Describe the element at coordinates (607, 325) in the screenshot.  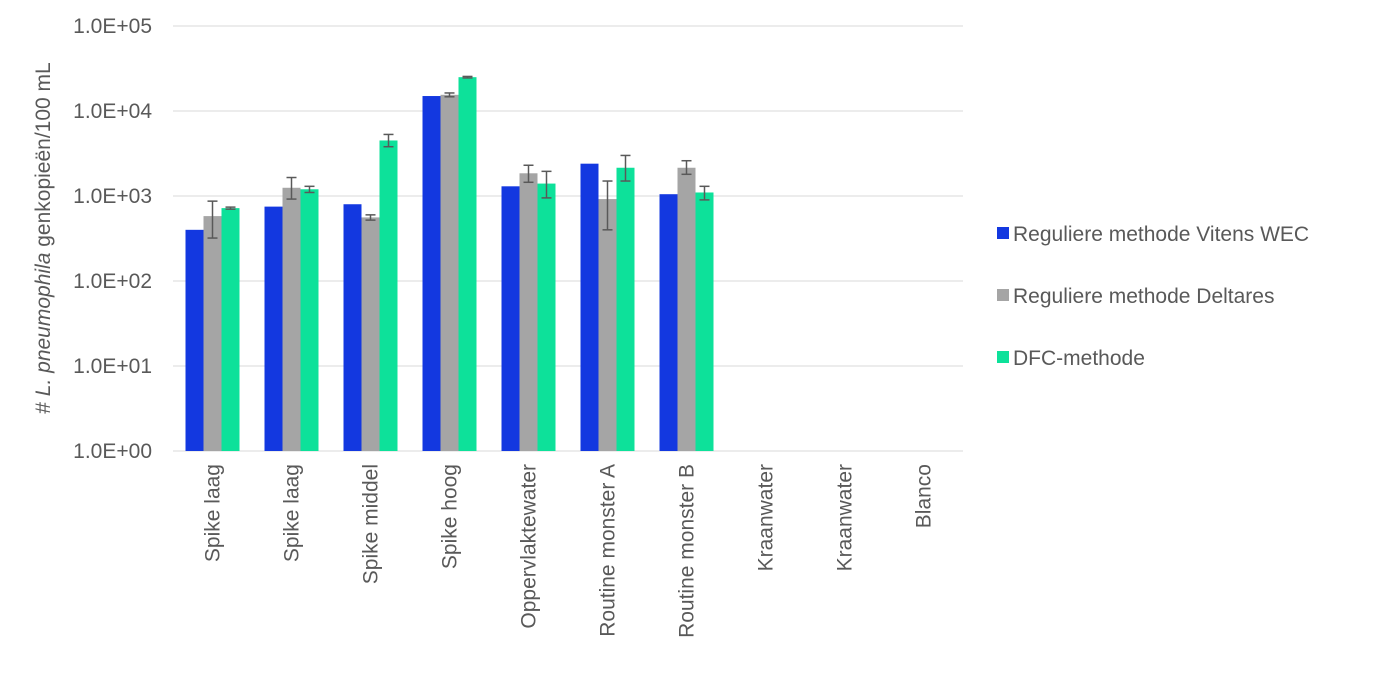
I see `bar-s1-c5` at that location.